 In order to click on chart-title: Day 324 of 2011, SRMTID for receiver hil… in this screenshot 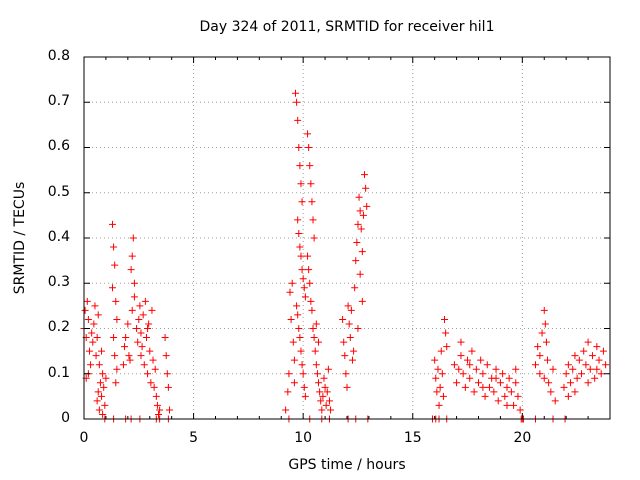, I will do `click(347, 27)`.